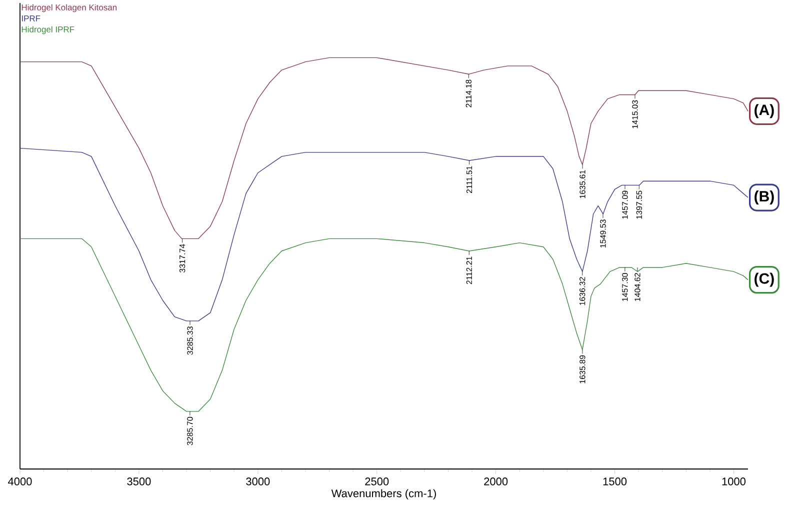 This screenshot has height=512, width=800. I want to click on x-tick-label: 3500, so click(139, 482).